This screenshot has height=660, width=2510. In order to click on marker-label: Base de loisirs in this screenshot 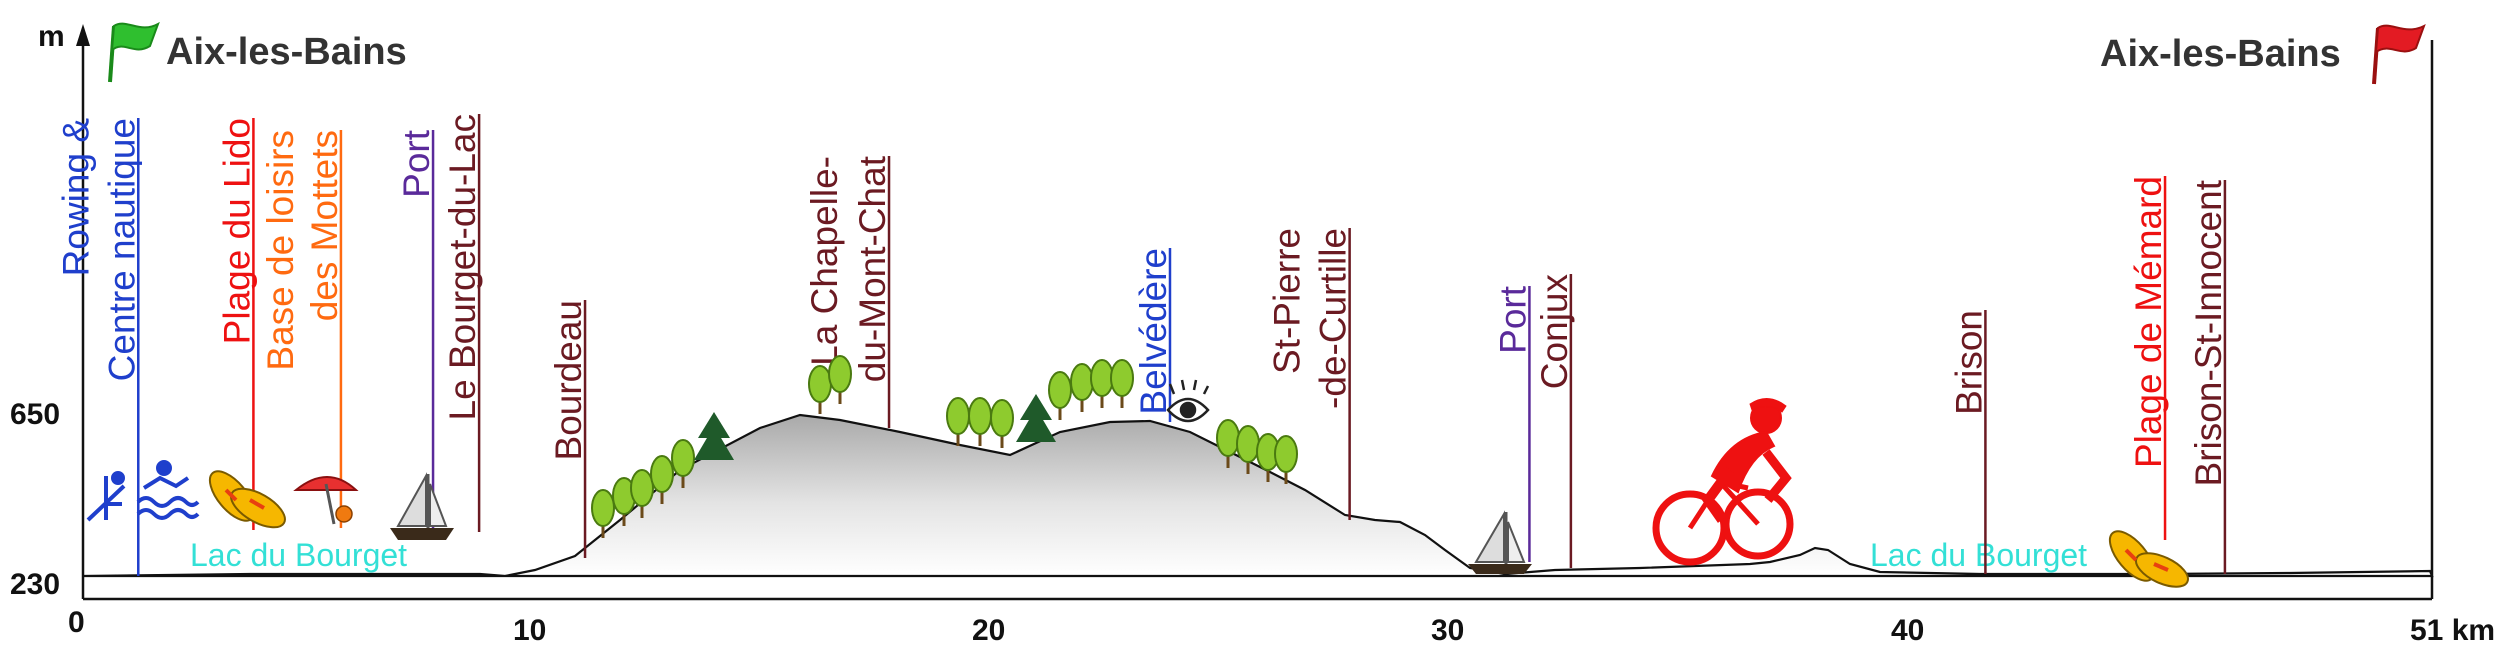, I will do `click(280, 250)`.